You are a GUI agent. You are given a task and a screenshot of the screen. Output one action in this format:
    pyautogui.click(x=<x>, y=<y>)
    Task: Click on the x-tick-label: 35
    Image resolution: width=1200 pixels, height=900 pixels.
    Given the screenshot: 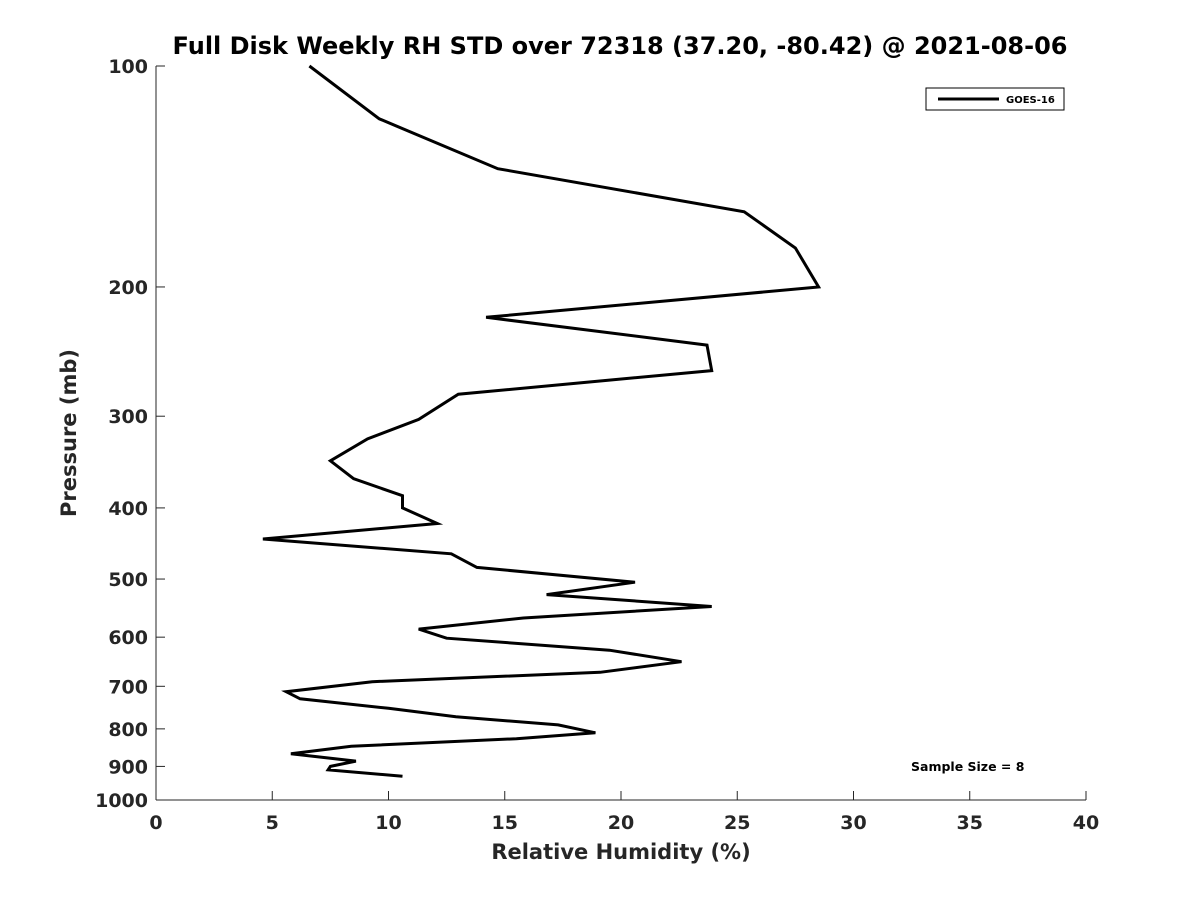 What is the action you would take?
    pyautogui.click(x=970, y=823)
    